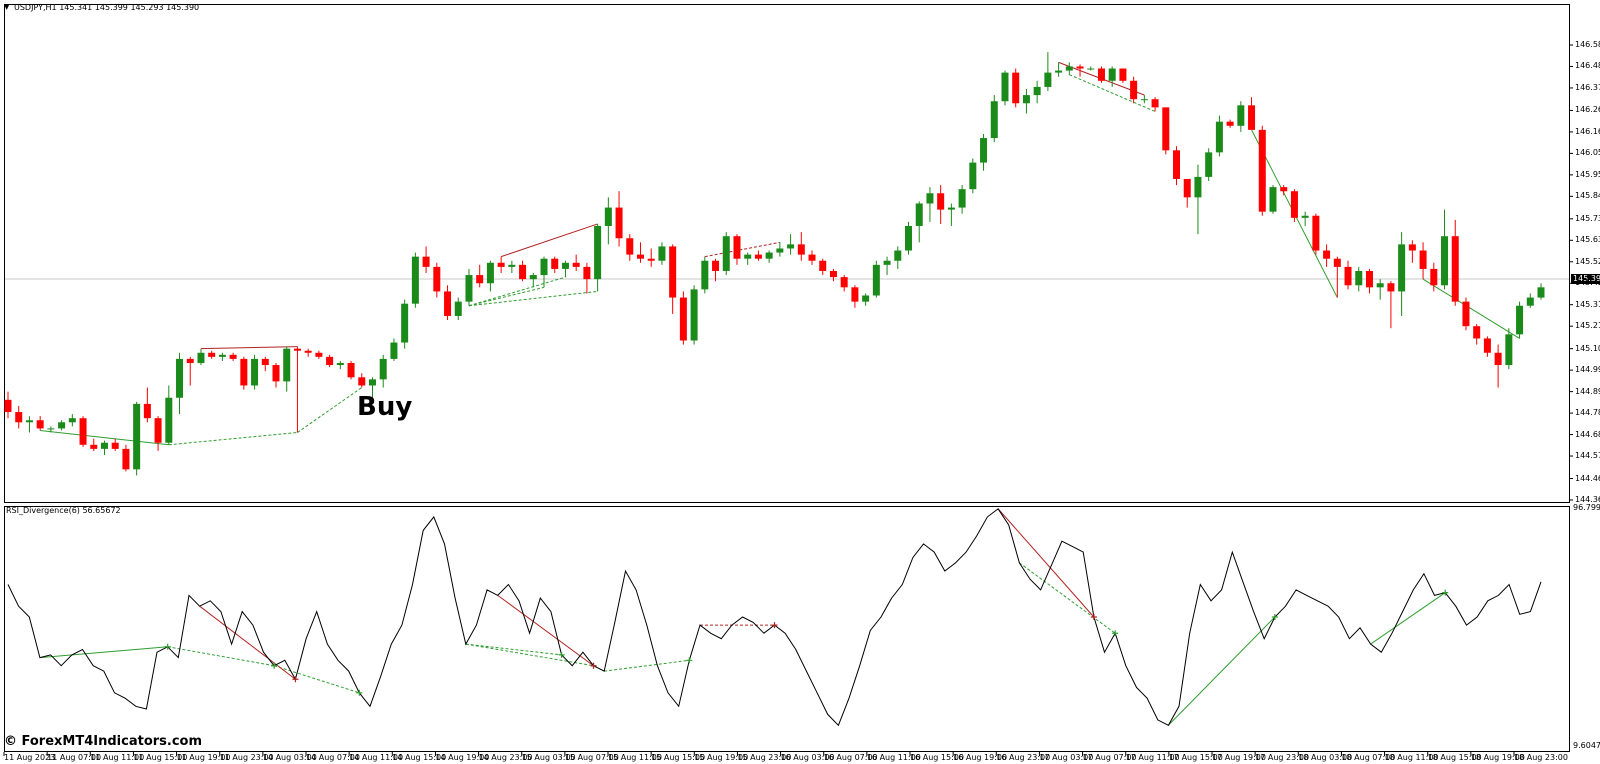 Image resolution: width=1600 pixels, height=764 pixels. I want to click on price-axis-label: 144.785, so click(1587, 413).